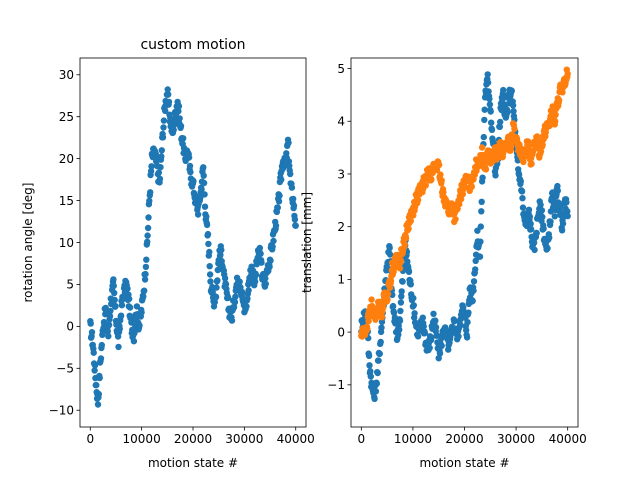 This screenshot has height=480, width=640. I want to click on y-tick-label: 5, so click(70, 285).